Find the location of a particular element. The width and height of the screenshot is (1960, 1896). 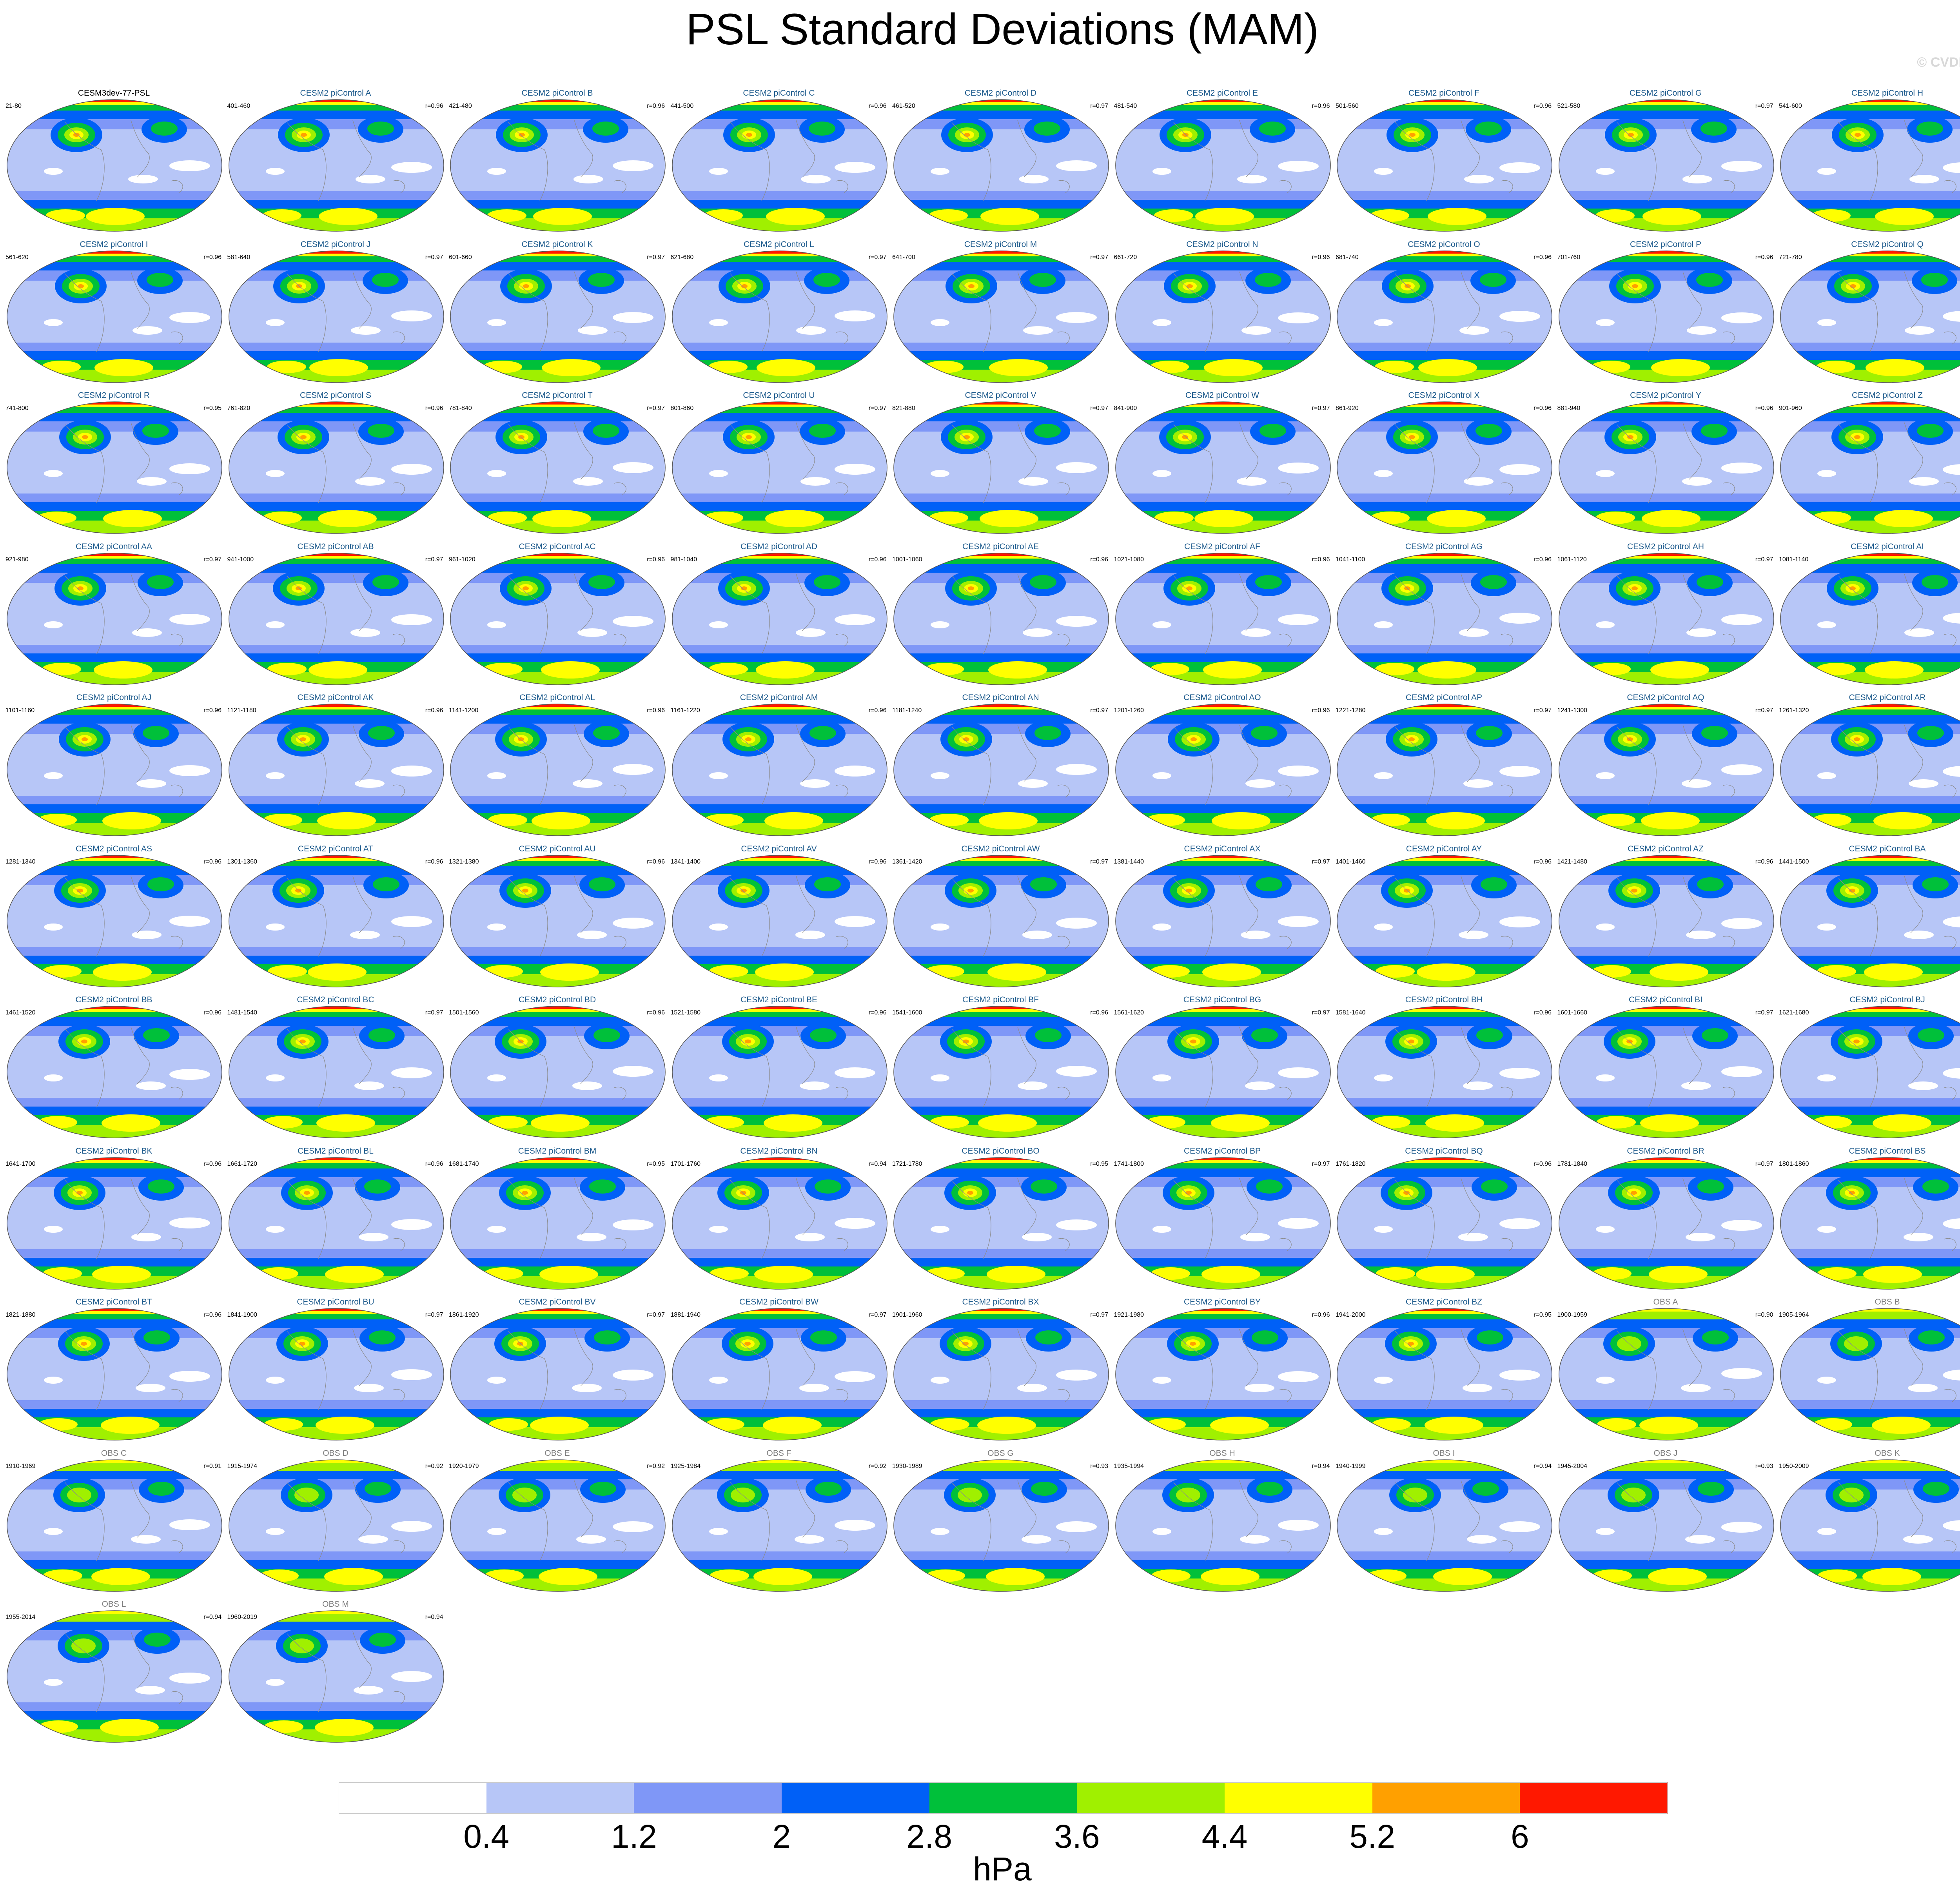

panel-years: 1301-1360 is located at coordinates (242, 862).